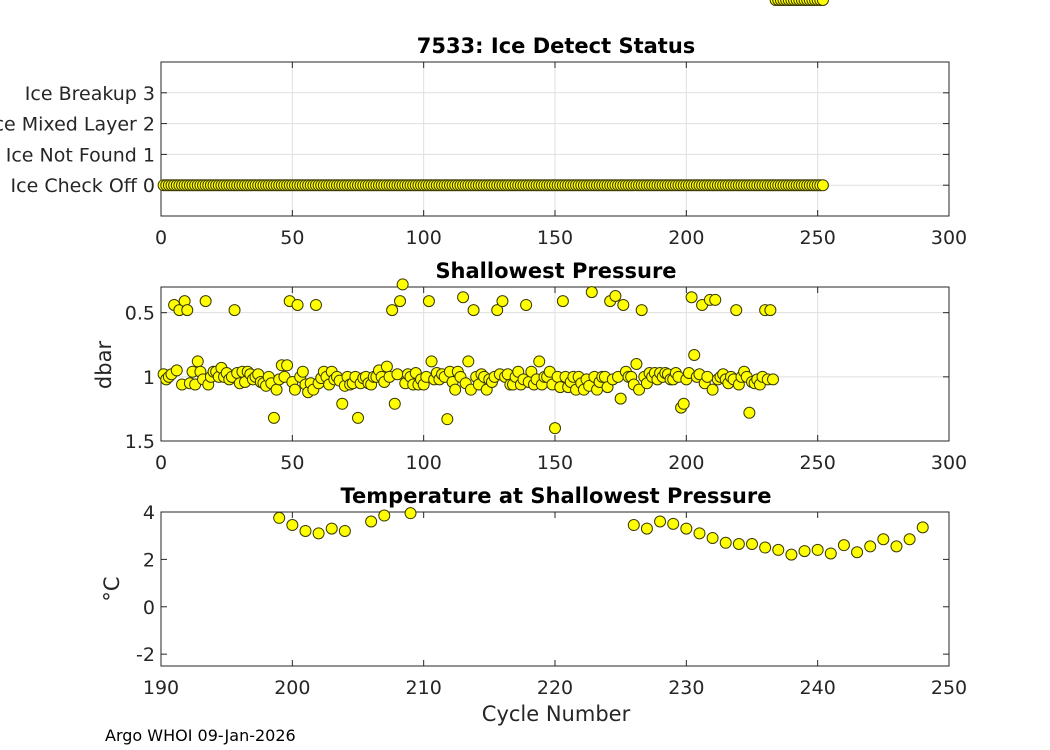 The width and height of the screenshot is (1050, 750). What do you see at coordinates (601, 534) in the screenshot?
I see `temperature-points` at bounding box center [601, 534].